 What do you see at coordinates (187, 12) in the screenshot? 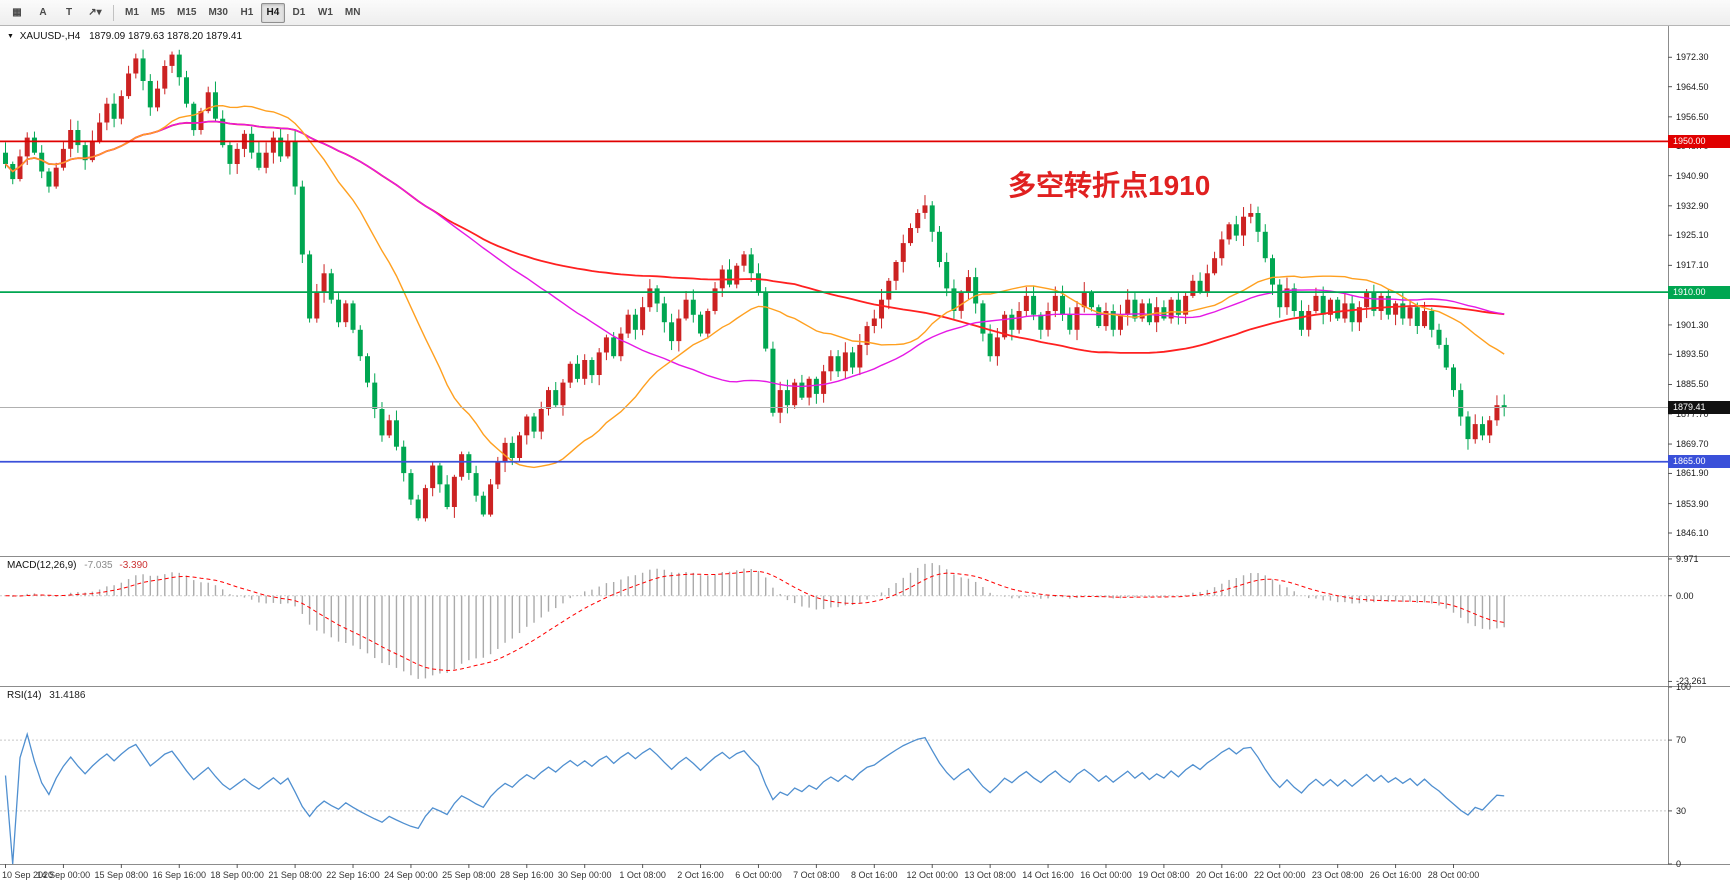
I see `timeframe-button-m15: M15` at bounding box center [187, 12].